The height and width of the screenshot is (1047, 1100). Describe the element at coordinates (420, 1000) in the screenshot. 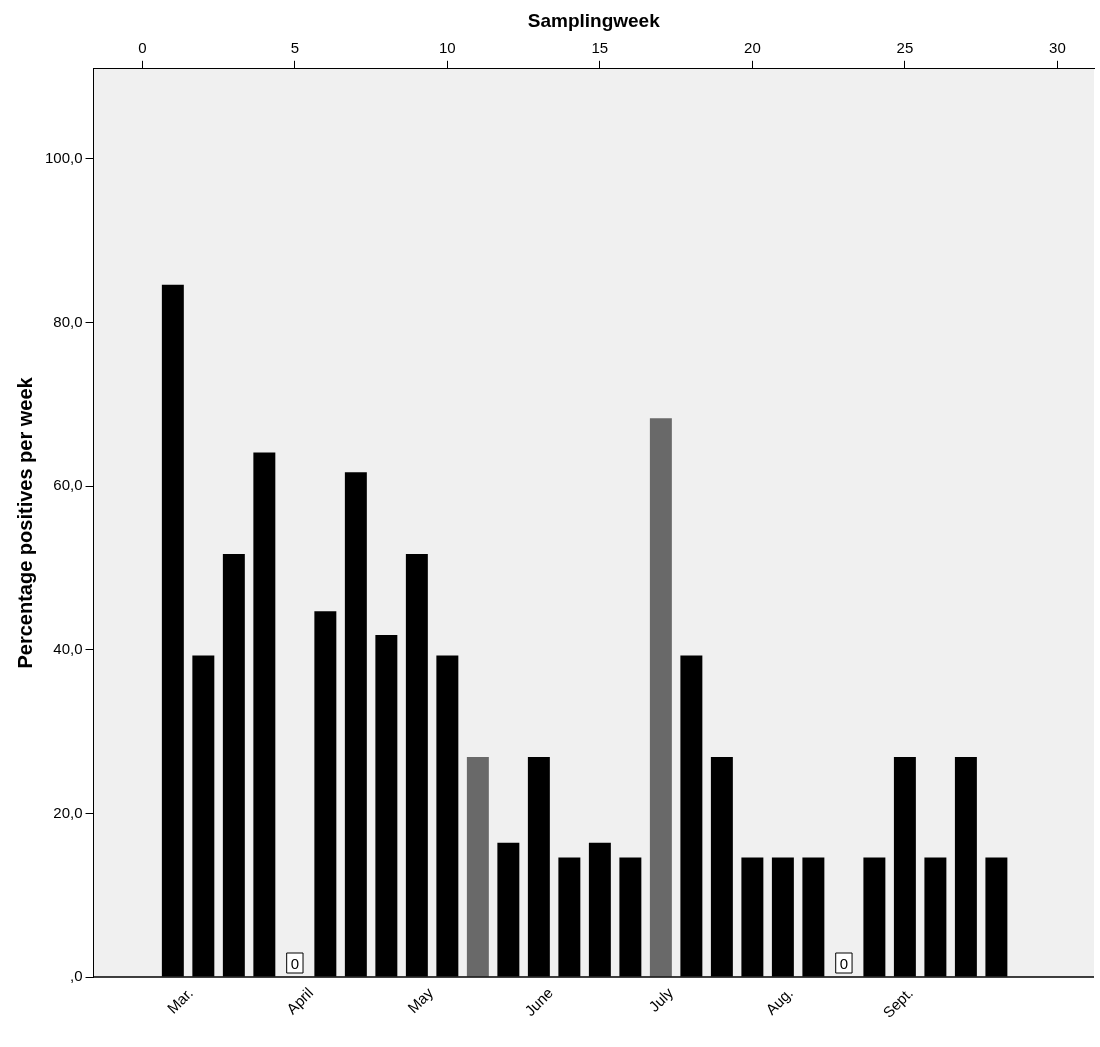

I see `text: May` at that location.